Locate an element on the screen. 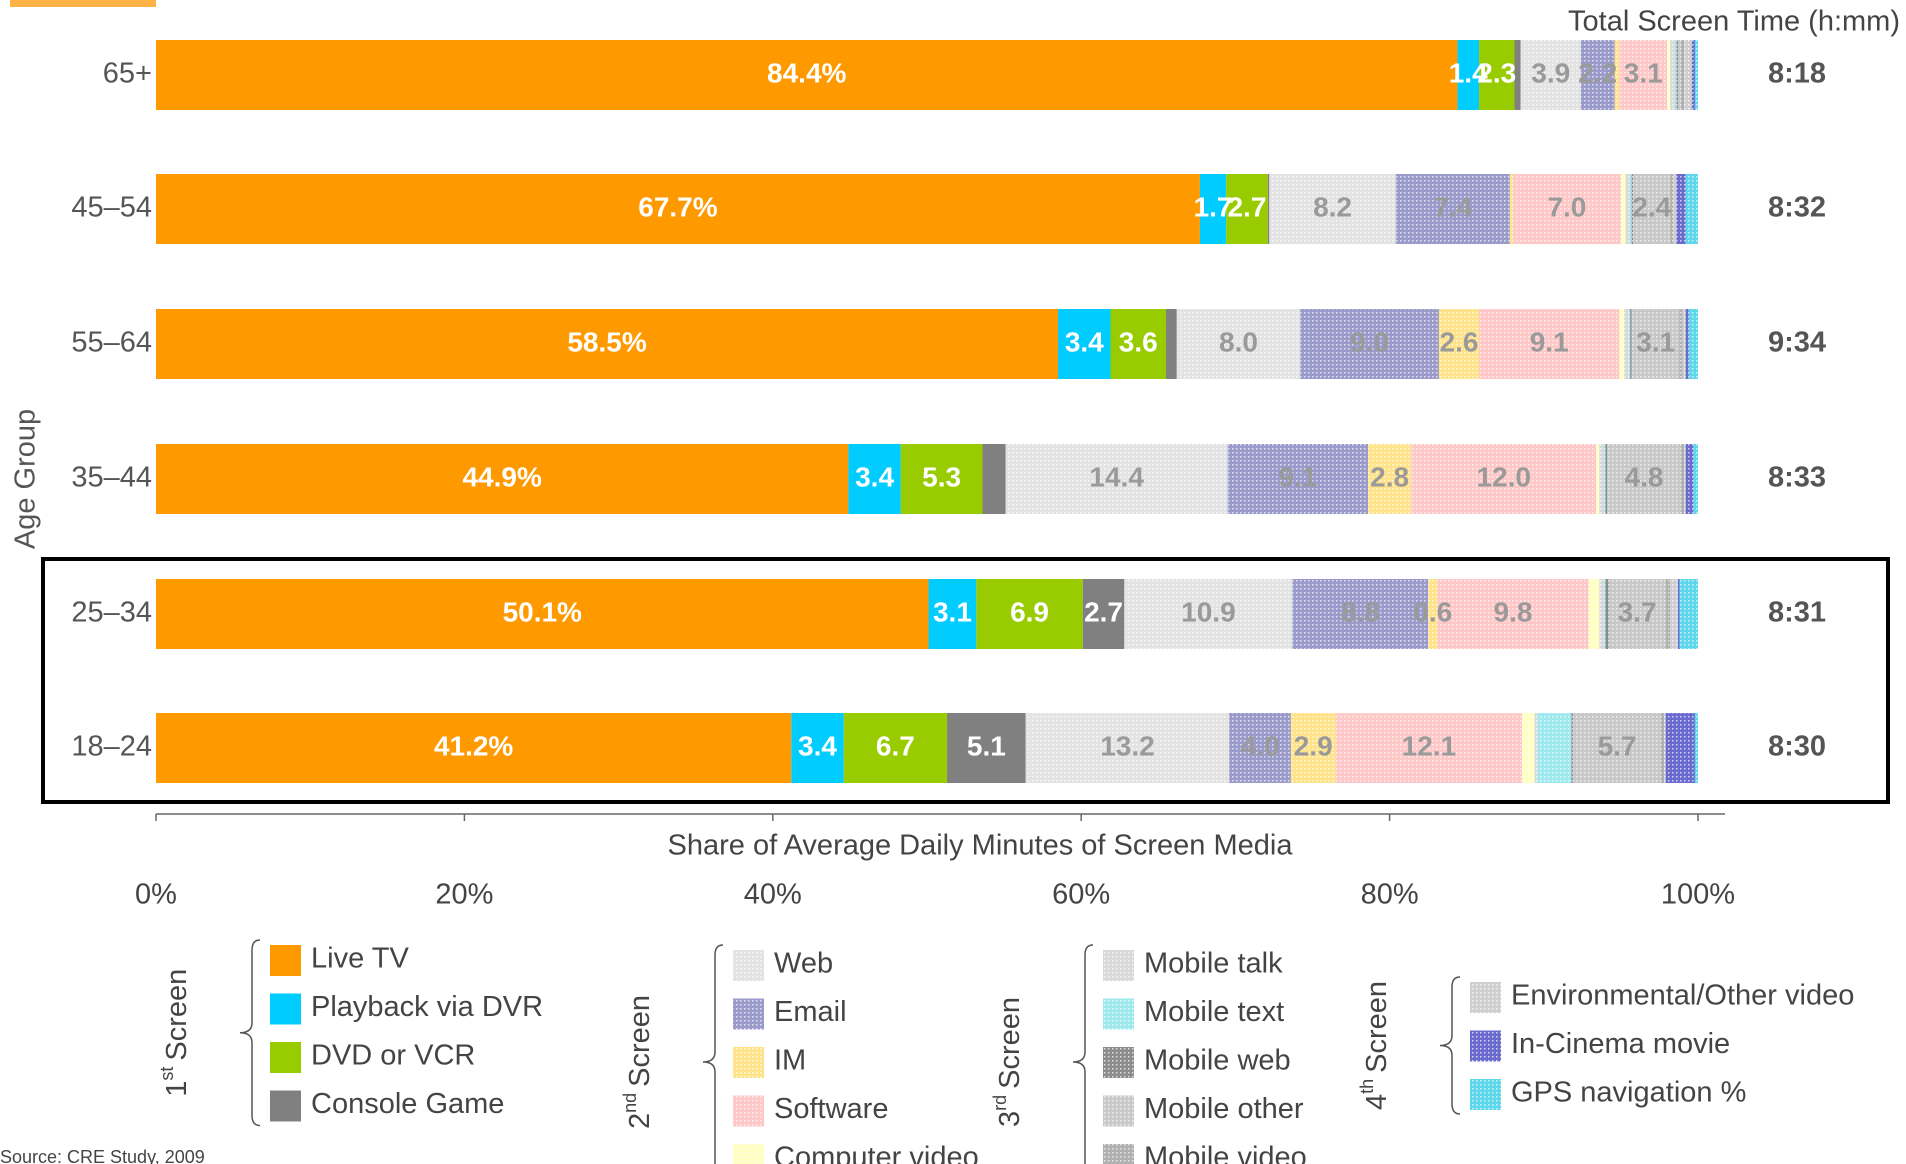 The image size is (1906, 1164). group-ordinal-suffix: th is located at coordinates (1367, 1086).